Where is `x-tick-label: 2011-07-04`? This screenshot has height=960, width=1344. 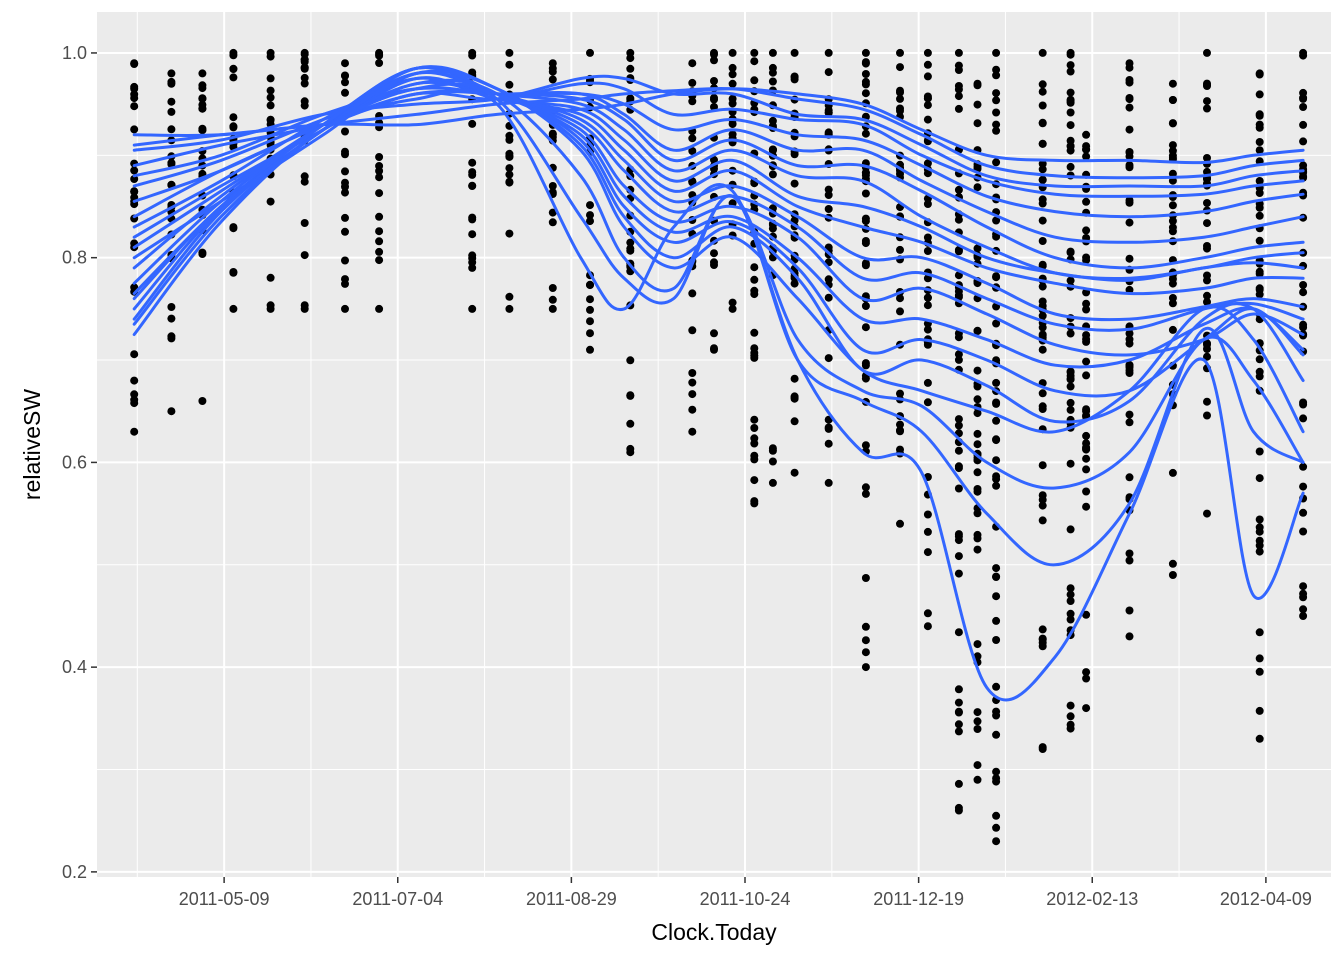 x-tick-label: 2011-07-04 is located at coordinates (397, 899).